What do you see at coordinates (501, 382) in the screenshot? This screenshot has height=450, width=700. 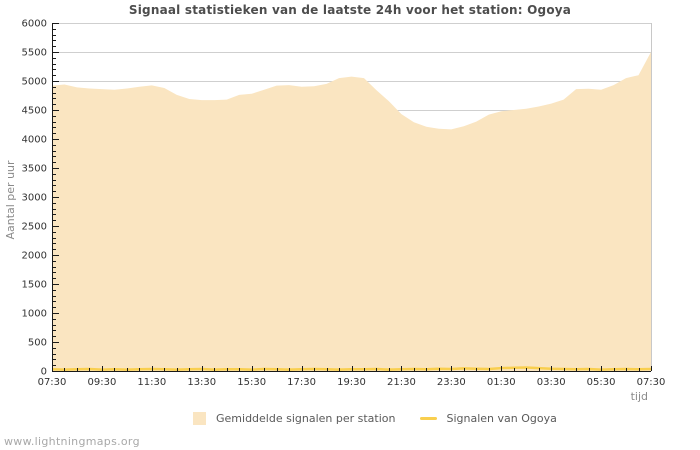 I see `svg-text: 01:30` at bounding box center [501, 382].